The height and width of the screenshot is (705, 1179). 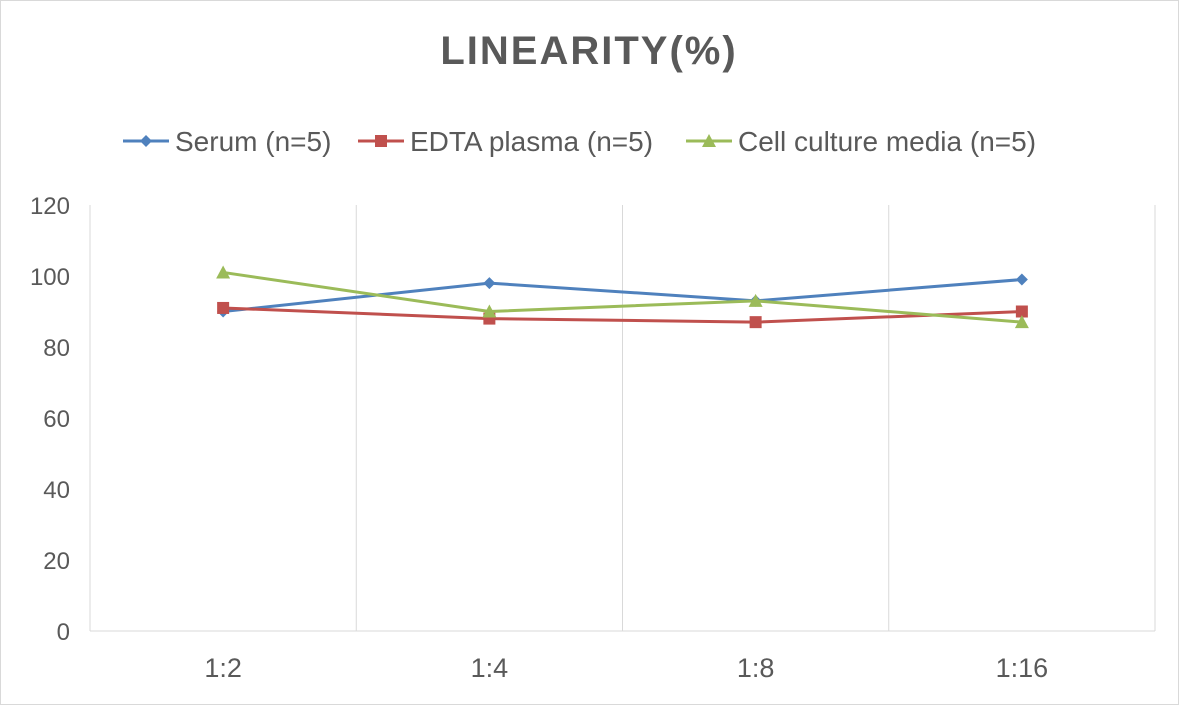 I want to click on x-tick-label: 1:16, so click(x=1022, y=668).